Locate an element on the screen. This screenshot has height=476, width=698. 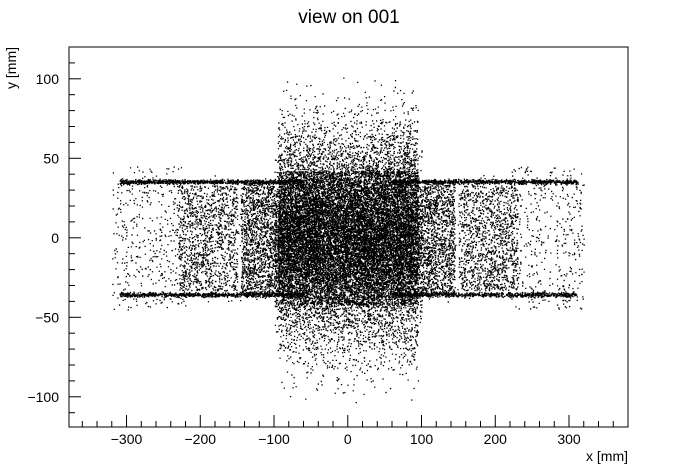
x-axis-label: x [mm] is located at coordinates (607, 456).